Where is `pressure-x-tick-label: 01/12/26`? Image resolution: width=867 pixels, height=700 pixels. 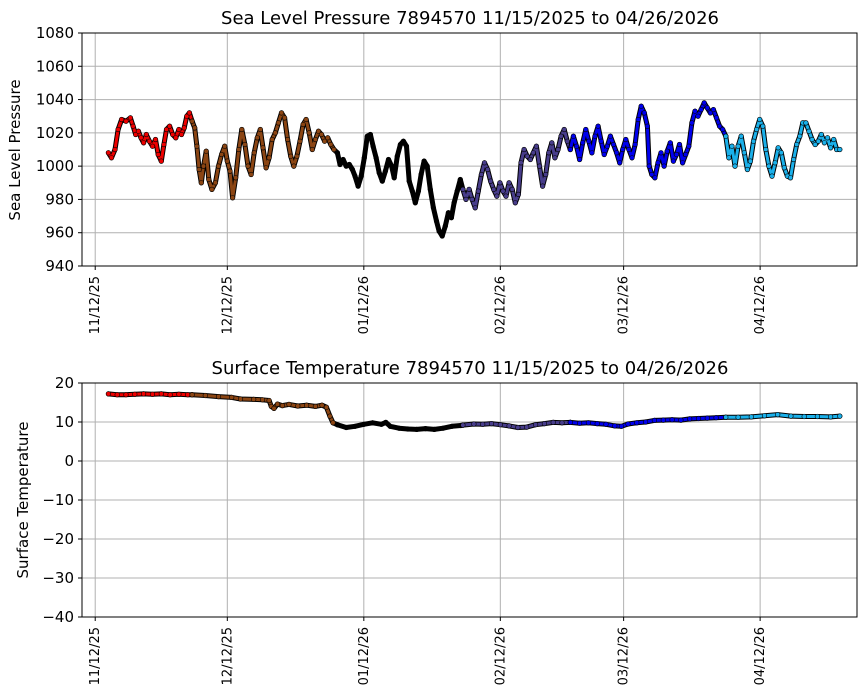
pressure-x-tick-label: 01/12/26 is located at coordinates (364, 305).